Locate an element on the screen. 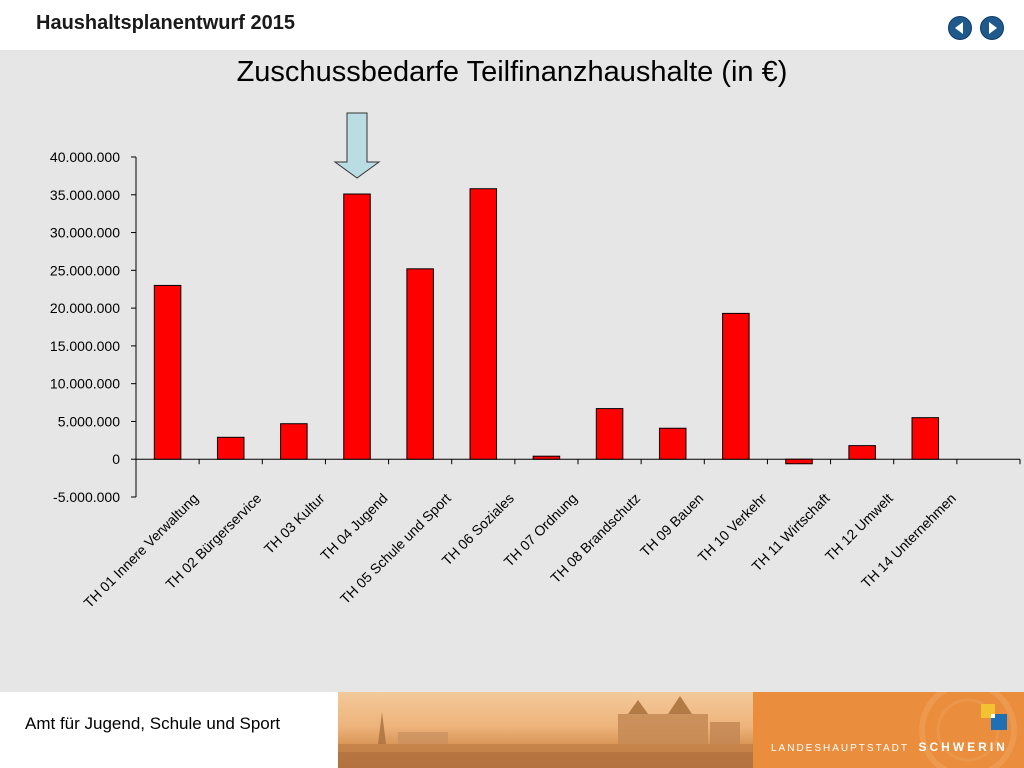  x-tick-label: TH 01 Innere Verwaltung is located at coordinates (140, 550).